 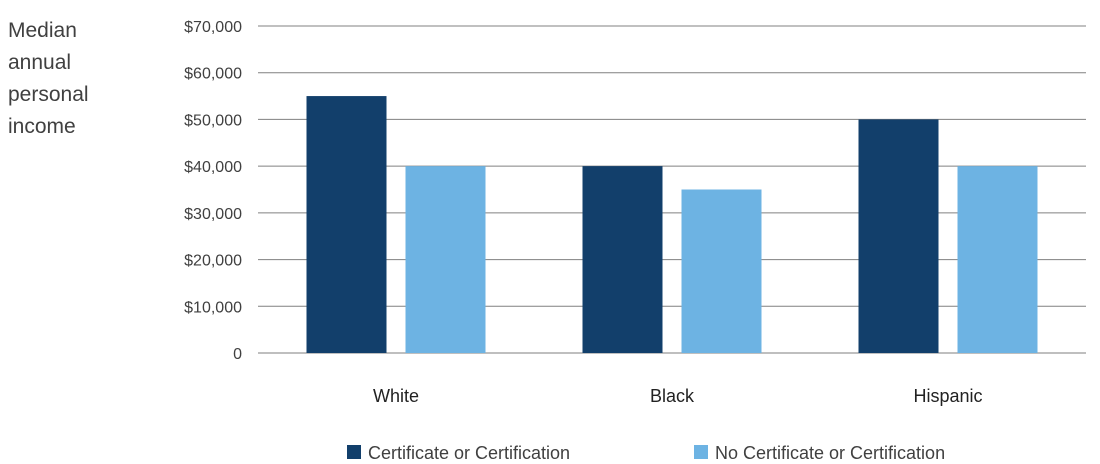 I want to click on y-tick-label: $60,000, so click(x=213, y=74).